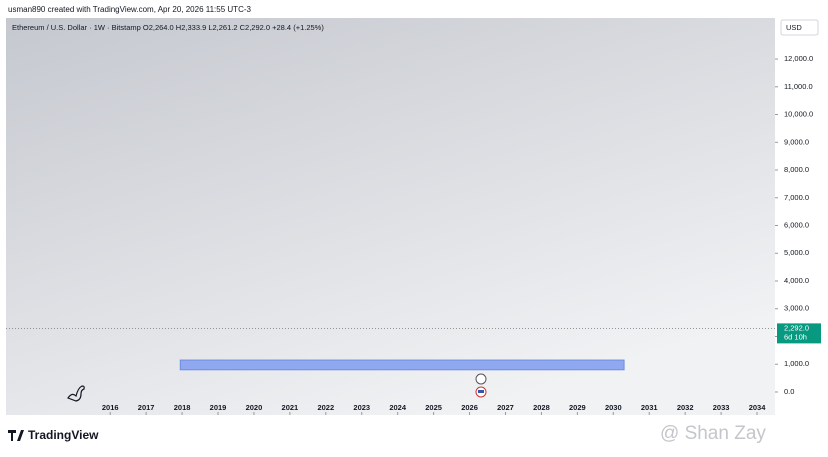 The width and height of the screenshot is (828, 457). I want to click on x-tick-label: 2019, so click(218, 407).